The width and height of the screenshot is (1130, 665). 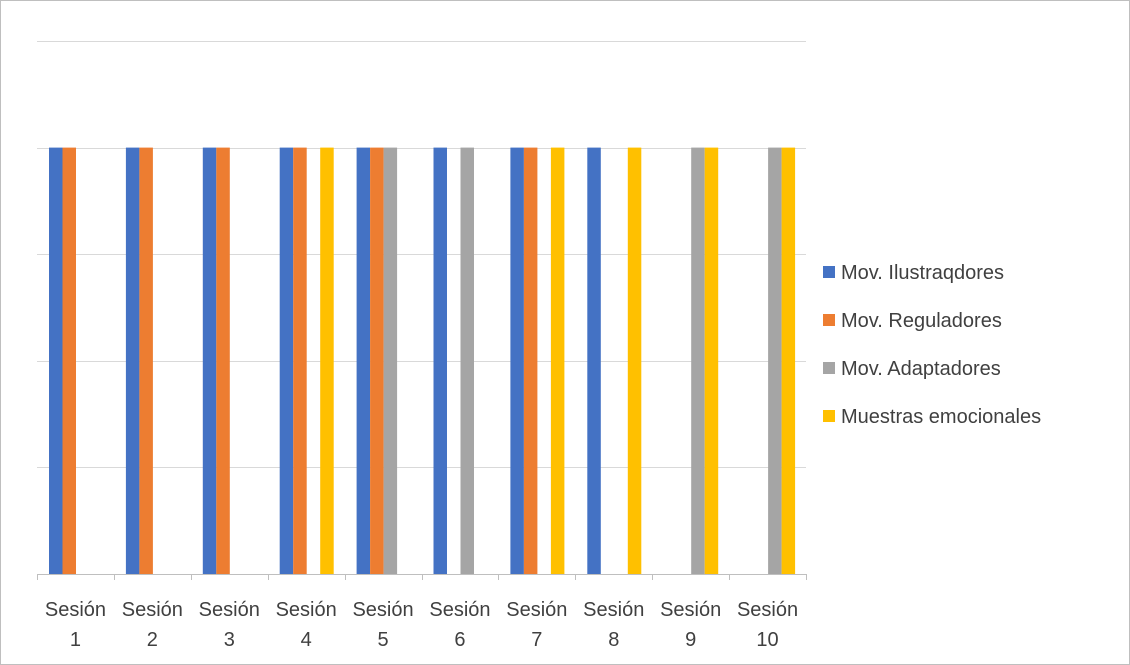 I want to click on legend-label: Mov. Reguladores, so click(x=921, y=321).